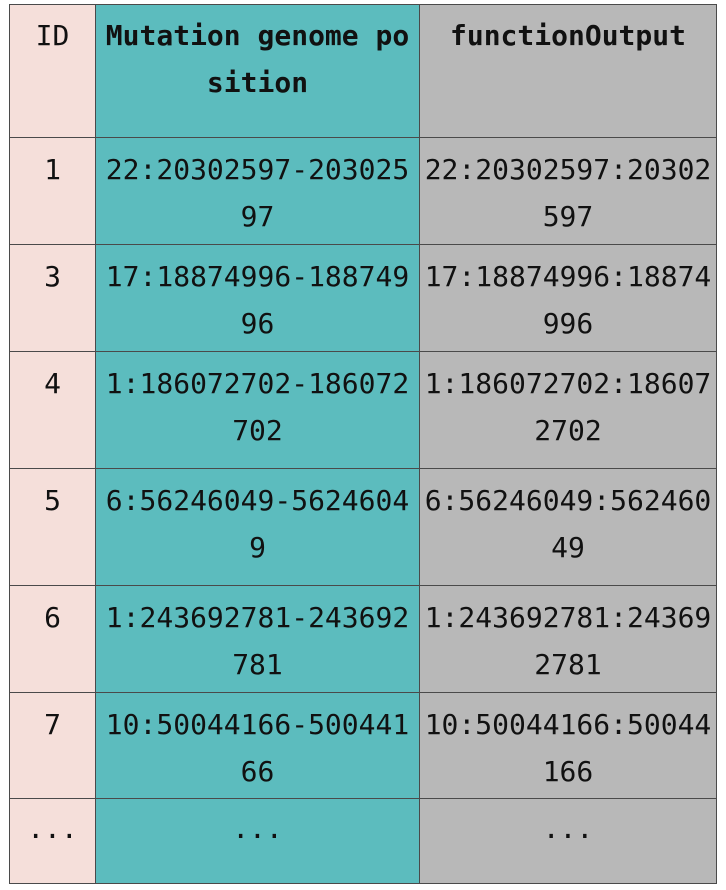 This screenshot has width=726, height=890. What do you see at coordinates (257, 410) in the screenshot?
I see `cell-mutation: 1:186072702-186072702` at bounding box center [257, 410].